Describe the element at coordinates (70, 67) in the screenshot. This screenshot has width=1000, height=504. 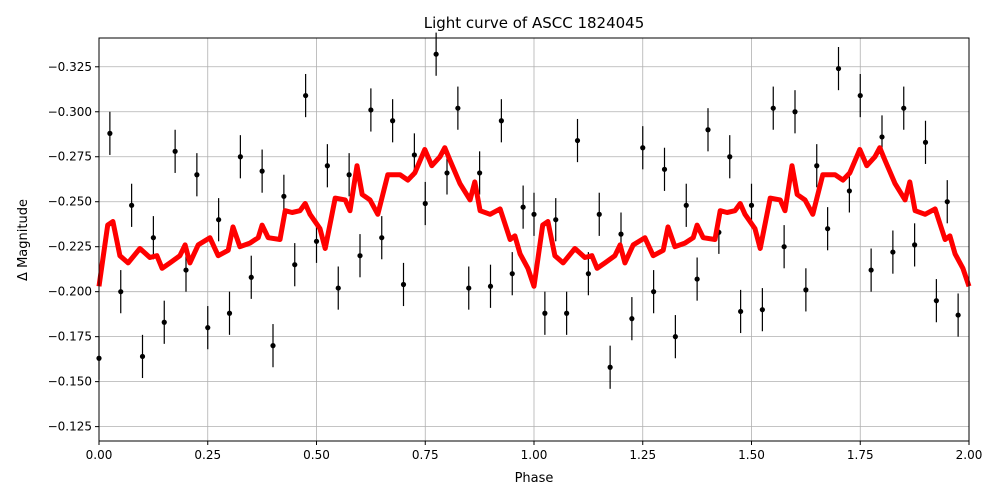
I see `y-tick-label: −0.325` at that location.